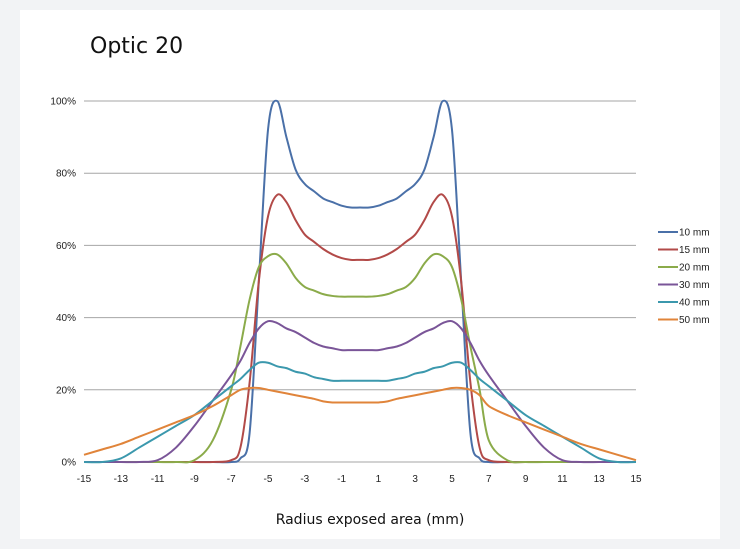 The image size is (740, 549). Describe the element at coordinates (304, 479) in the screenshot. I see `x-tick-label: -3` at that location.